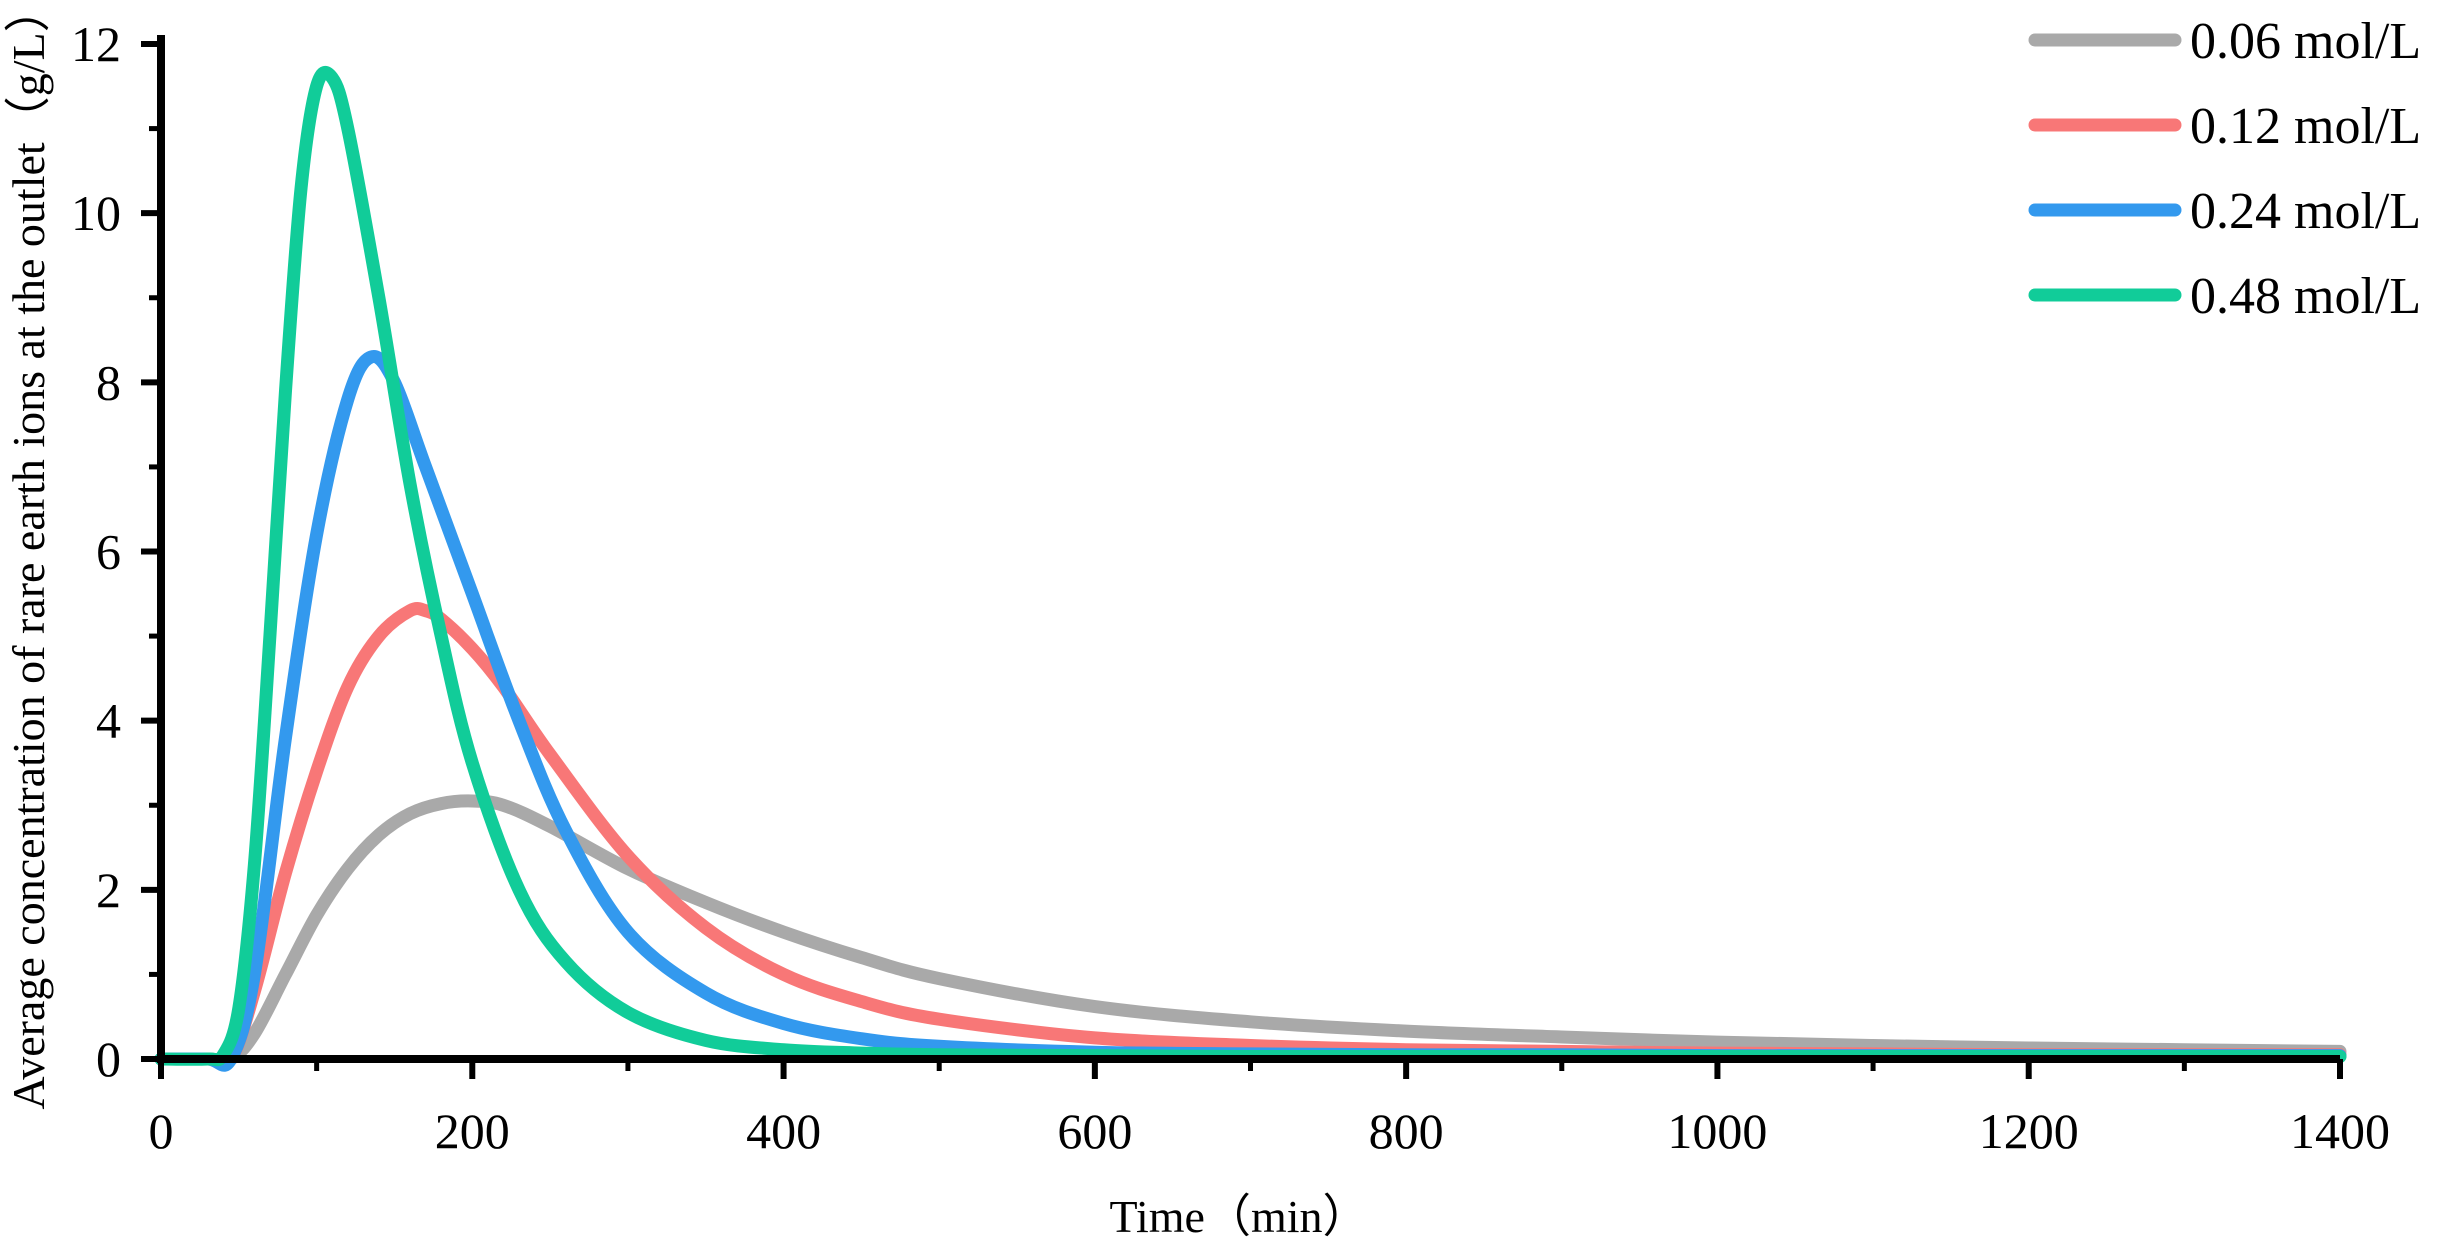 Image resolution: width=2463 pixels, height=1254 pixels. What do you see at coordinates (1717, 1131) in the screenshot?
I see `x-tick-label: 1000` at bounding box center [1717, 1131].